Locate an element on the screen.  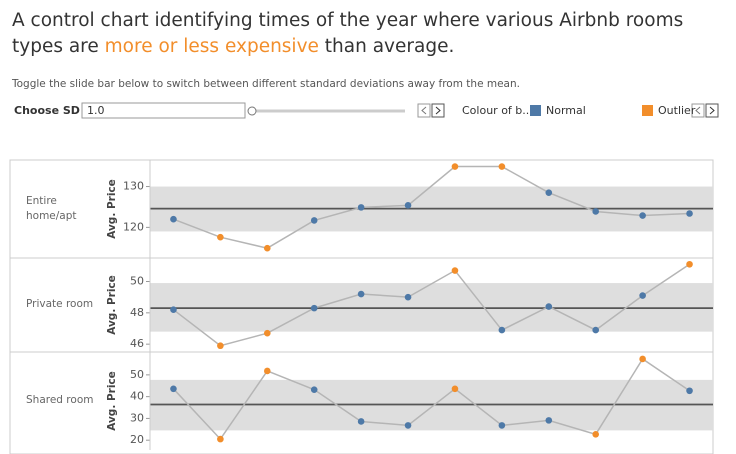
prev-button is located at coordinates (424, 110).